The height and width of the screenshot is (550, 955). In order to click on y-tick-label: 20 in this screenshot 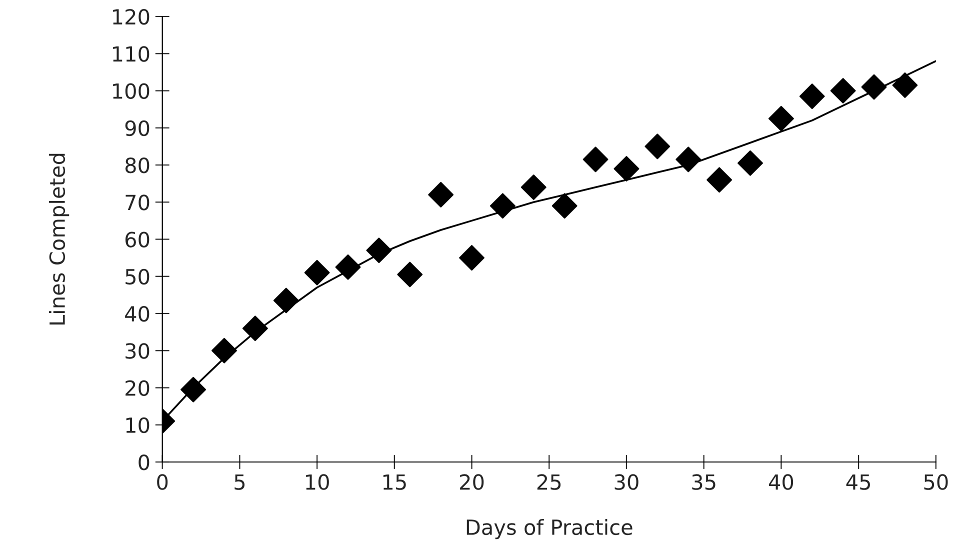, I will do `click(138, 388)`.